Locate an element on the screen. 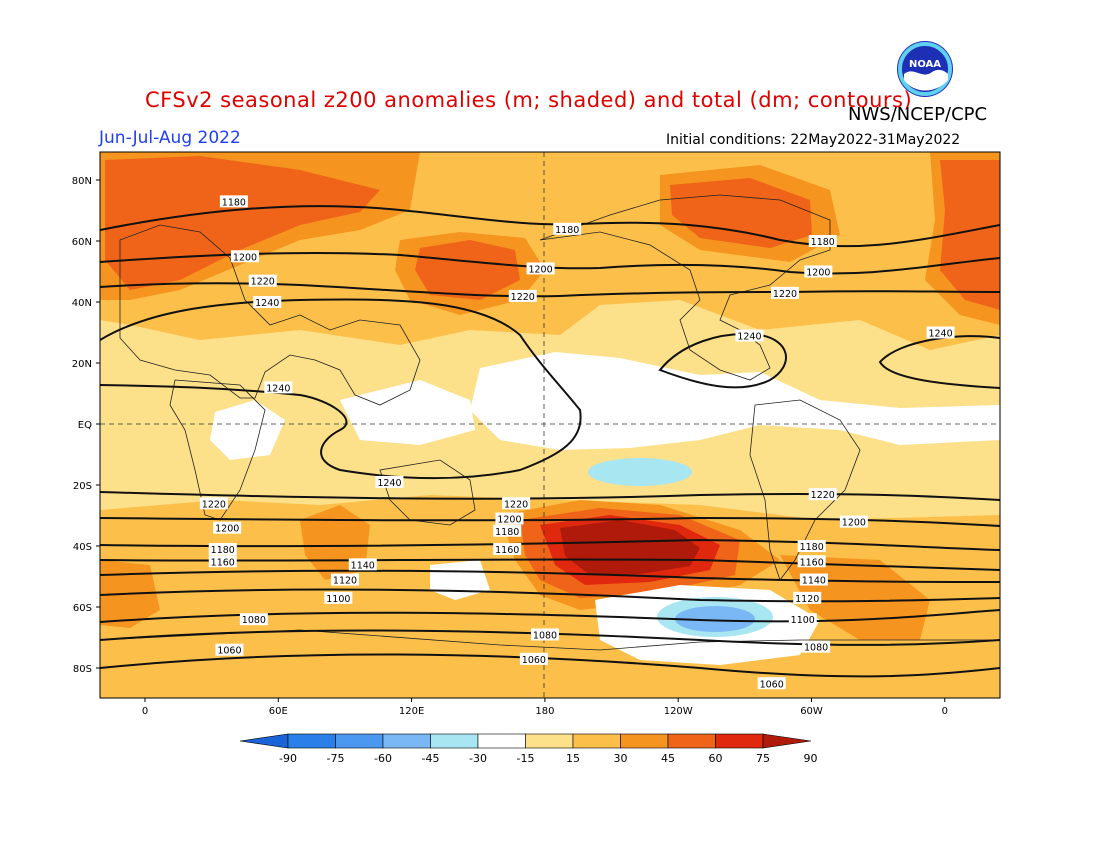 This screenshot has width=1100, height=850. contour-label: 1060 is located at coordinates (229, 651).